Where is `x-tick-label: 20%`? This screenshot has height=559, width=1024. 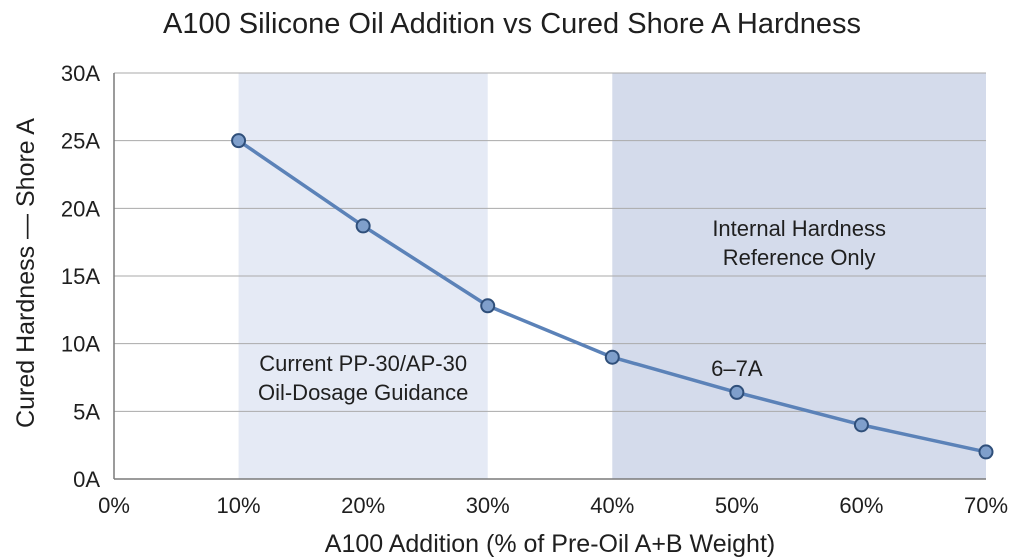
x-tick-label: 20% is located at coordinates (363, 505).